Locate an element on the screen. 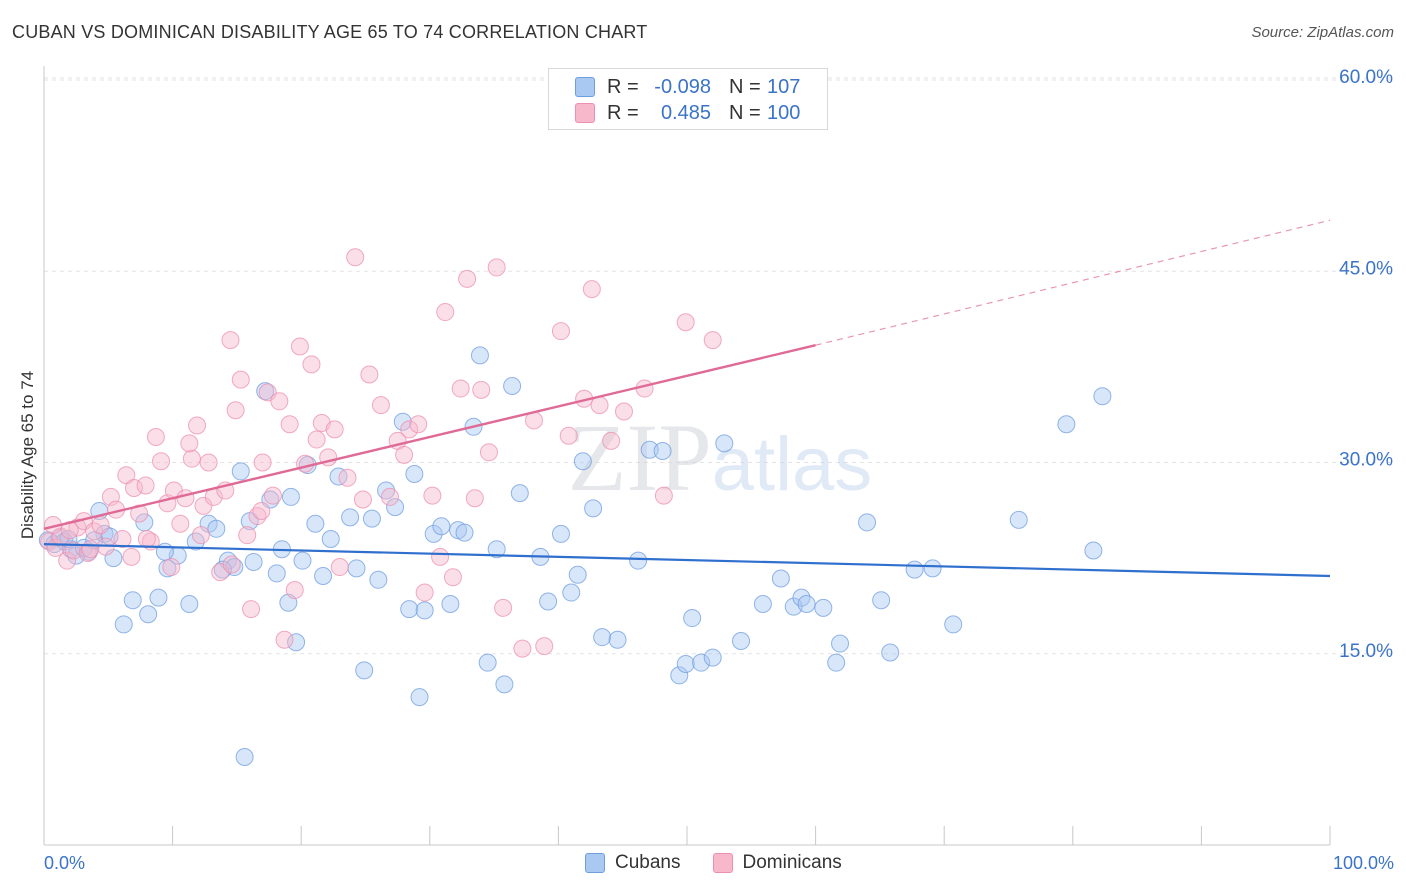 The image size is (1406, 892). source-label: Source: ZipAtlas.com is located at coordinates (1322, 32).